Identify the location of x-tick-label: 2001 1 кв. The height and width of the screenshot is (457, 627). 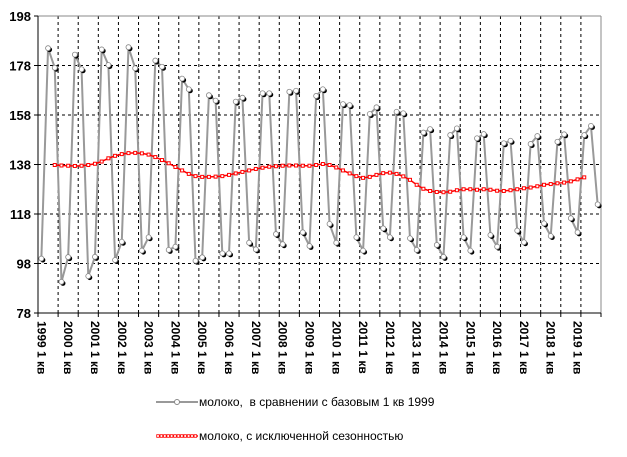
(95, 347).